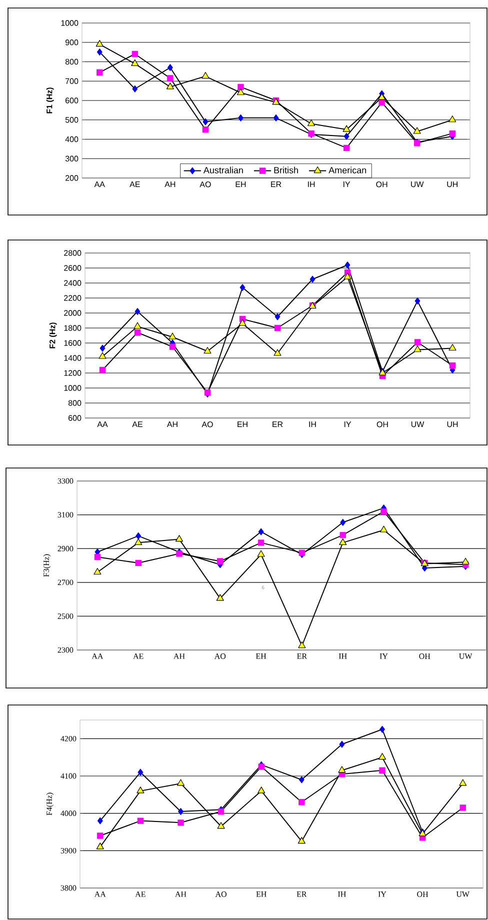 The image size is (488, 920). I want to click on y-tick-label: 4000, so click(68, 813).